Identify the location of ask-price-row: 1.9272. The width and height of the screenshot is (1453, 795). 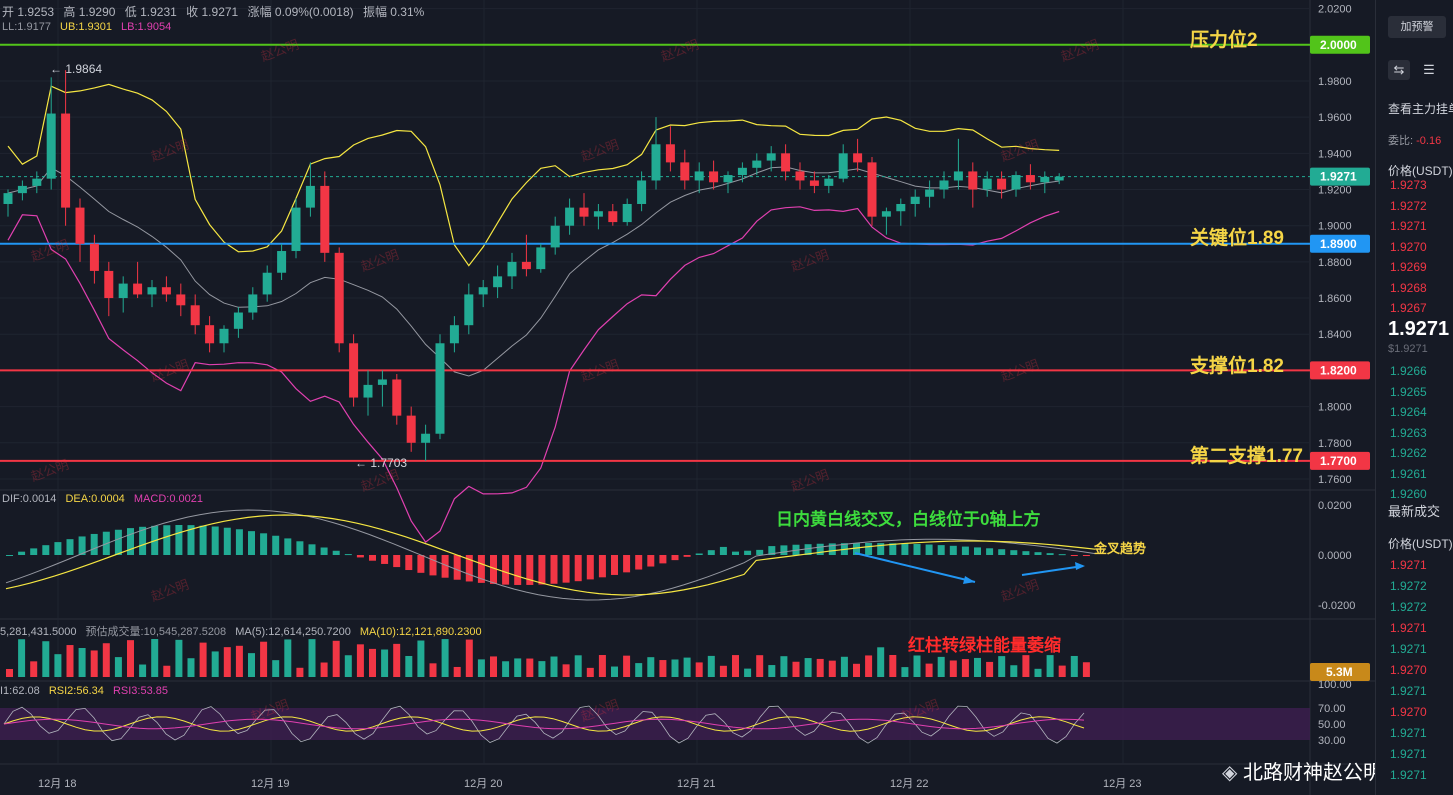
(1408, 205).